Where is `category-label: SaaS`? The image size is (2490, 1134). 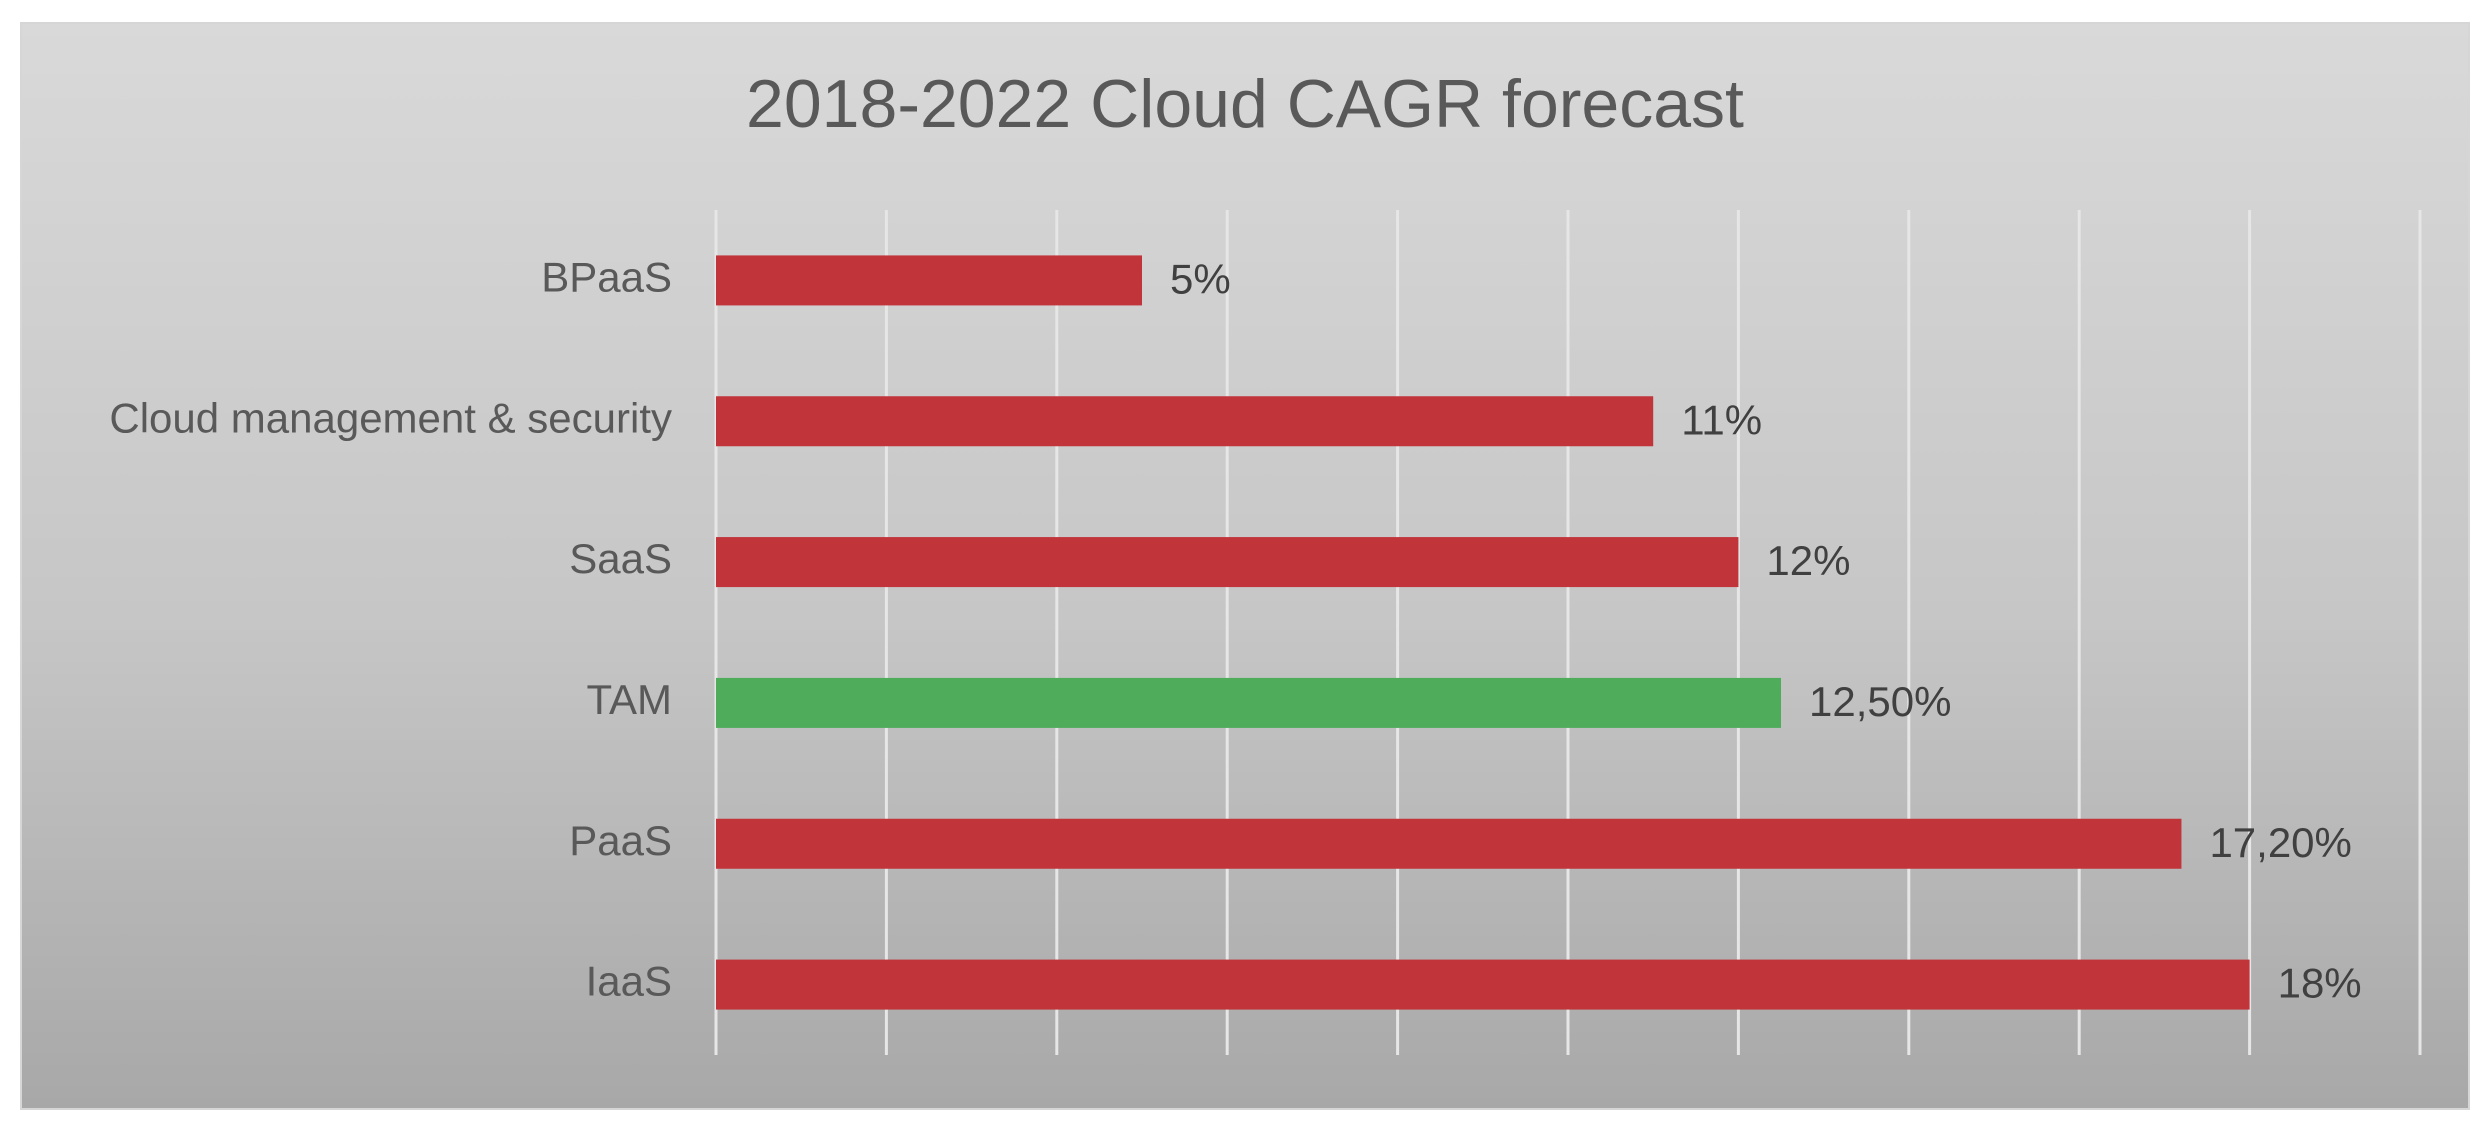
category-label: SaaS is located at coordinates (620, 558).